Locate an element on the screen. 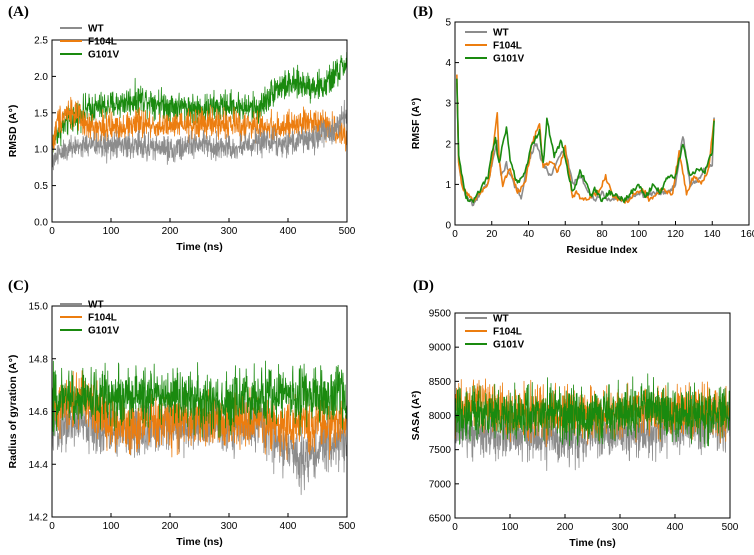 This screenshot has height=555, width=754. y-tick-label: 8000 is located at coordinates (440, 416).